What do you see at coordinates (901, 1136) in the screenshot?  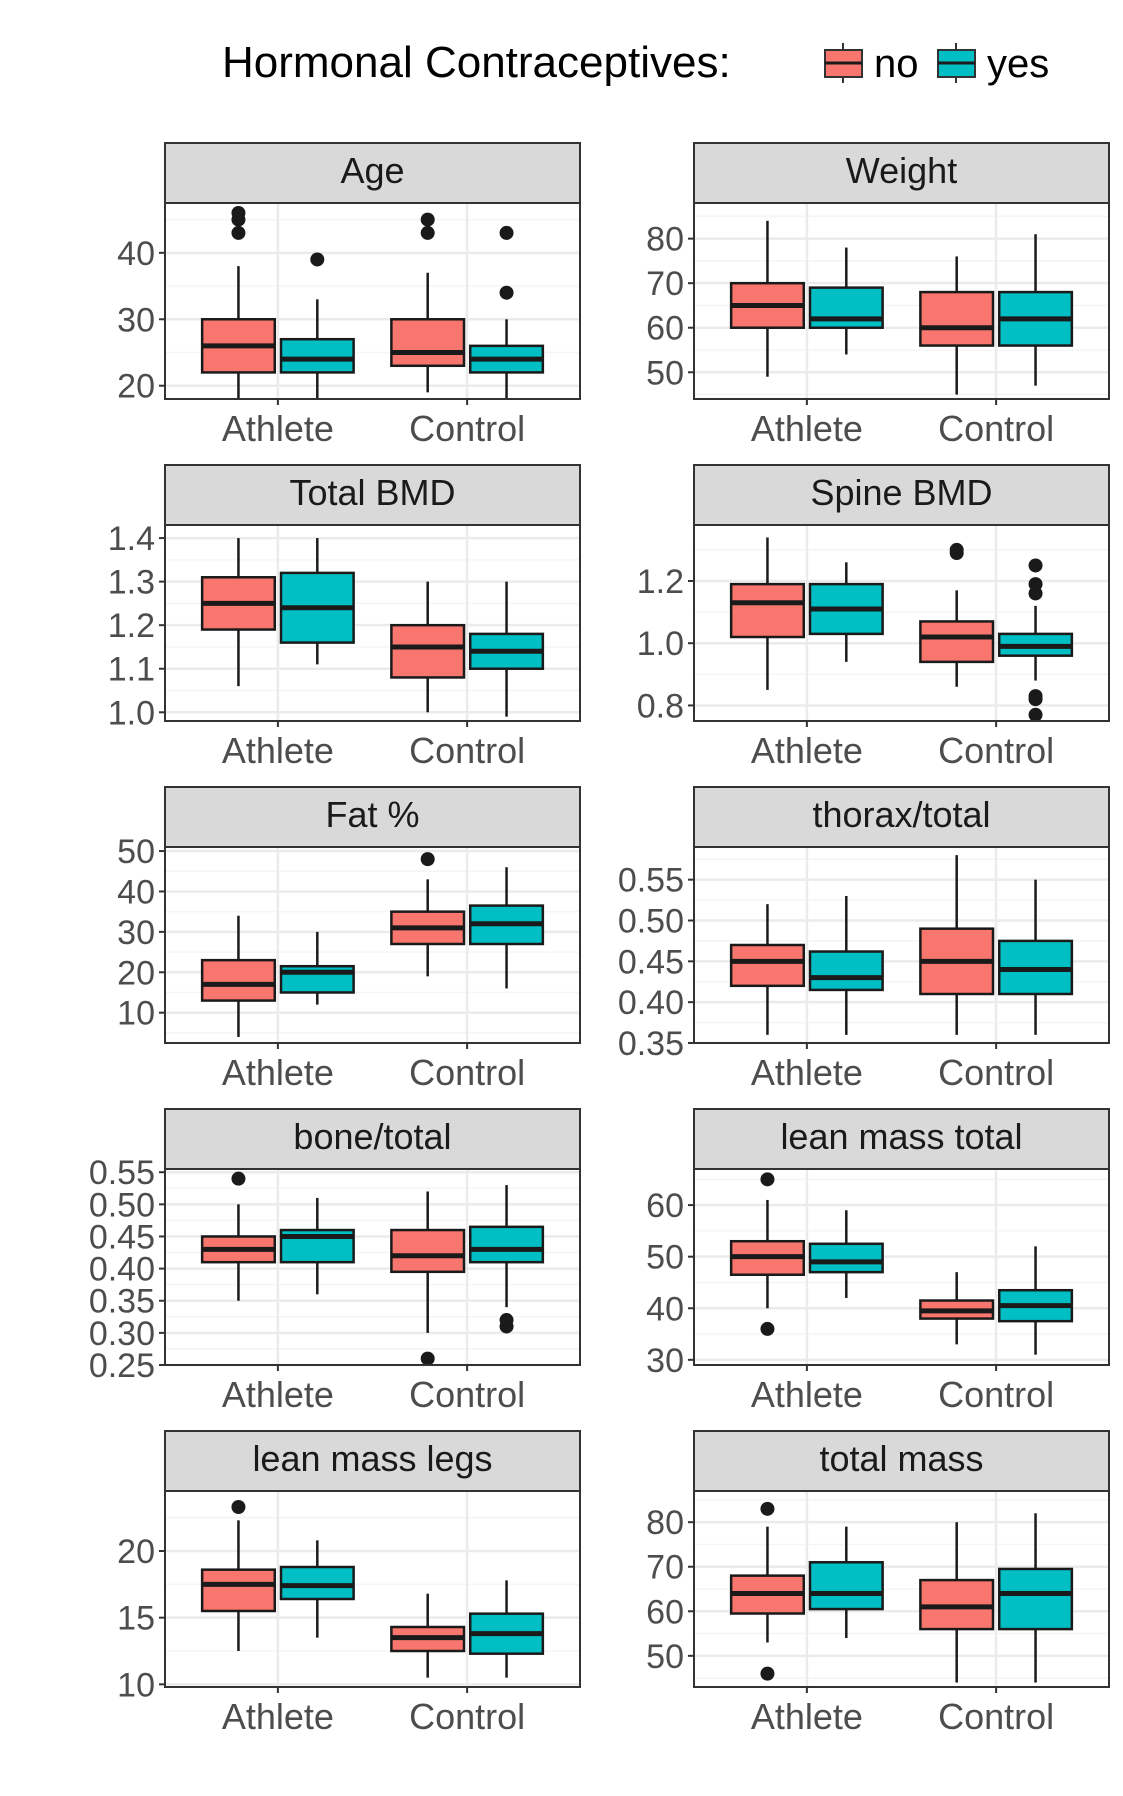 I see `facet-title: lean mass total` at bounding box center [901, 1136].